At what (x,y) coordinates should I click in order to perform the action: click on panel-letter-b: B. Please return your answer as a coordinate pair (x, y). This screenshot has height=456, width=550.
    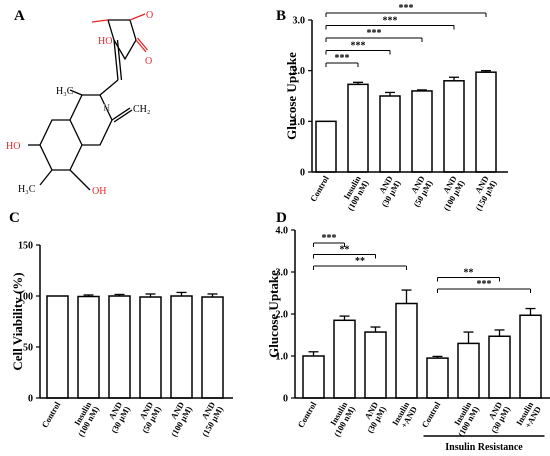
    Looking at the image, I should click on (281, 16).